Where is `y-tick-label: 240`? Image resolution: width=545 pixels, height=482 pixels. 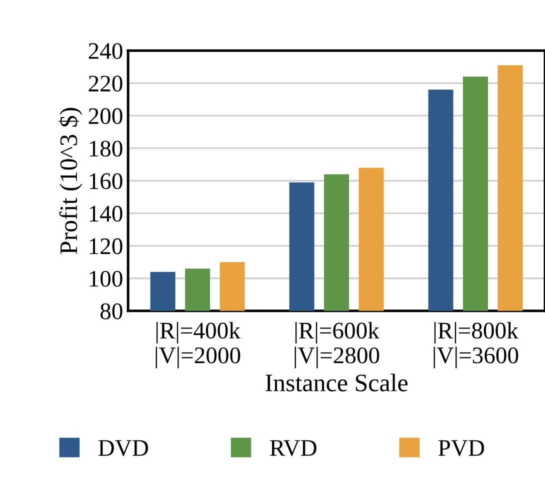
y-tick-label: 240 is located at coordinates (105, 51).